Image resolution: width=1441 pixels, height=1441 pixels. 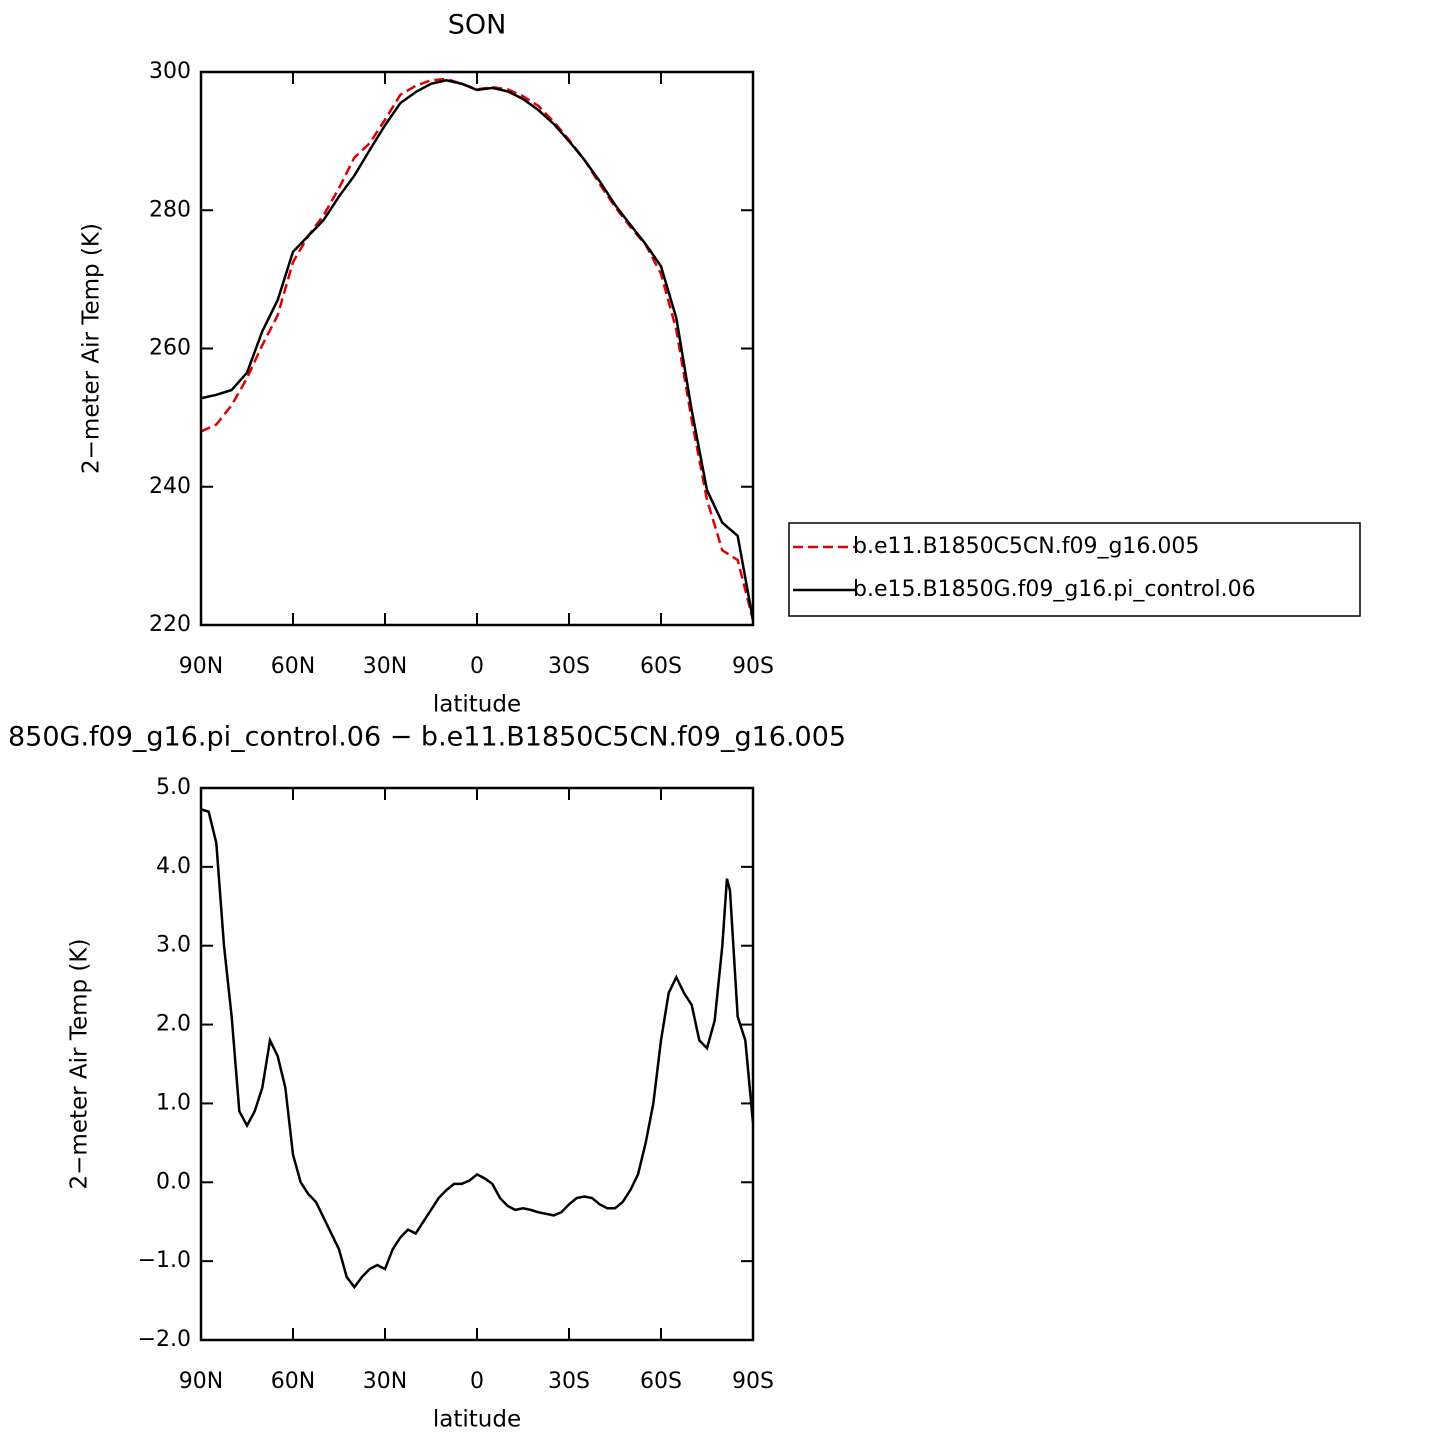 I want to click on legend-label: b.e11.B1850C5CN.f09_g16.005, so click(x=1026, y=546).